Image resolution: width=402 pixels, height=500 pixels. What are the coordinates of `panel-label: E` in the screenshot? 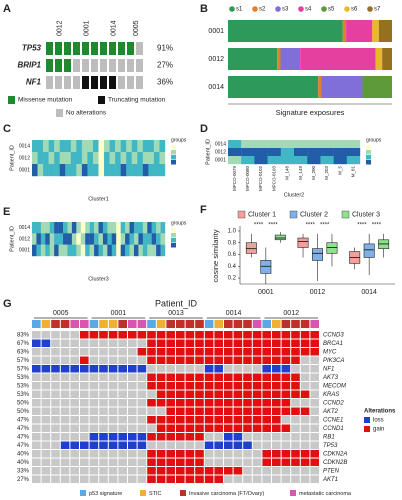 It's located at (6, 212).